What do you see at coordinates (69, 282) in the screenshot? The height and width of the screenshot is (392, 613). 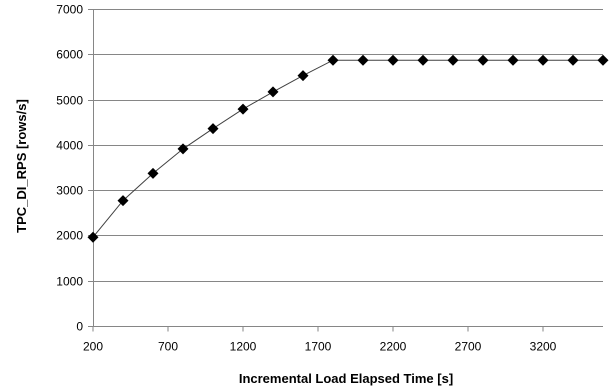 I see `y-tick-label: 1000` at bounding box center [69, 282].